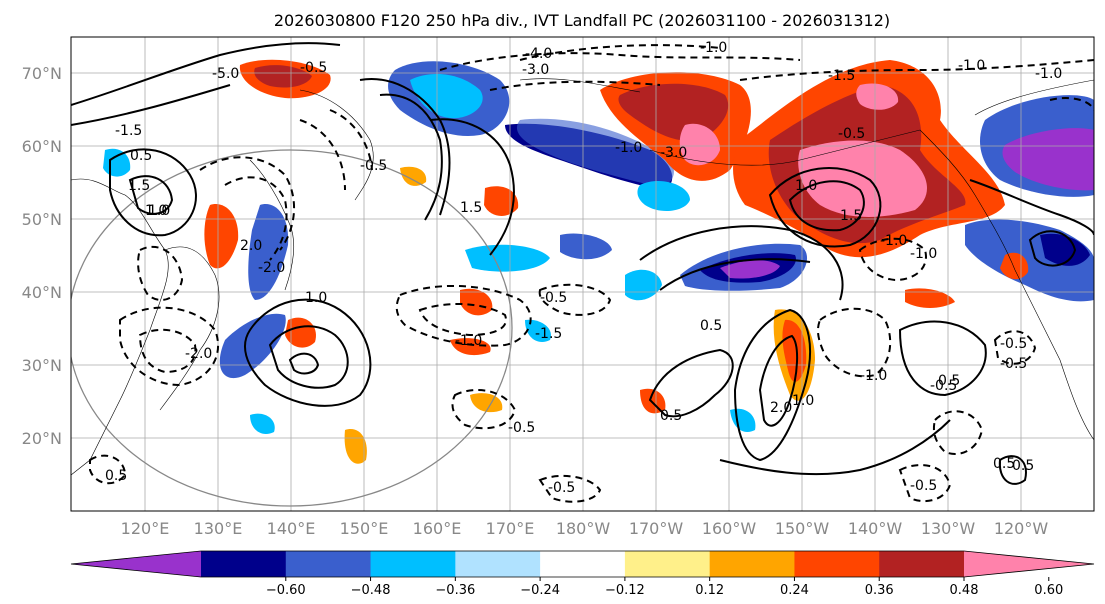  What do you see at coordinates (595, 152) in the screenshot?
I see `shade-neg-2b` at bounding box center [595, 152].